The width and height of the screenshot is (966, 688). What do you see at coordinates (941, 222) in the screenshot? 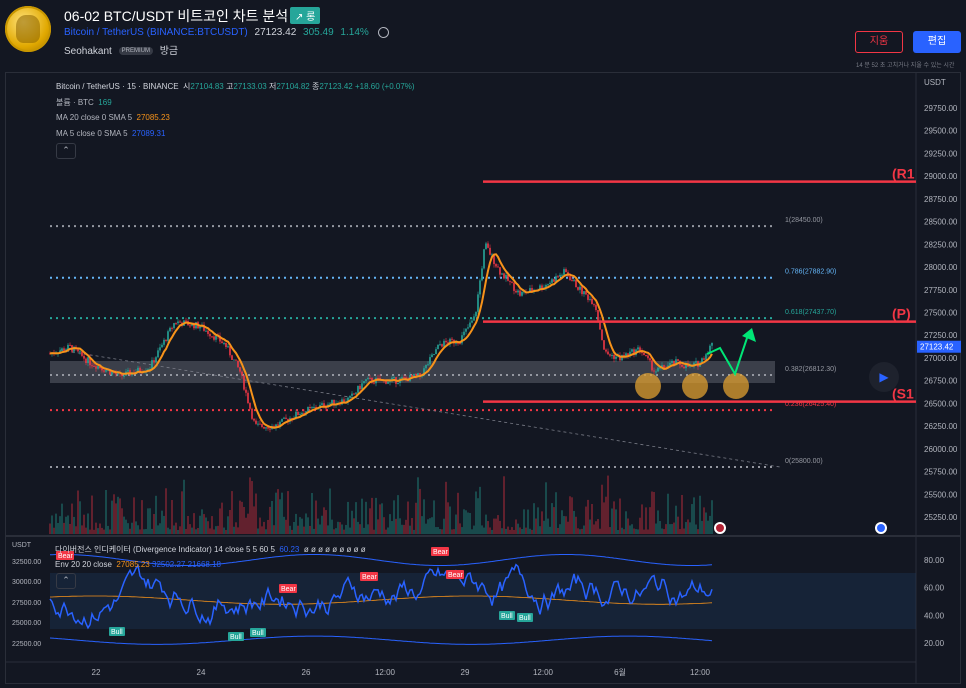
I see `price-tick: 28500.00` at bounding box center [941, 222].